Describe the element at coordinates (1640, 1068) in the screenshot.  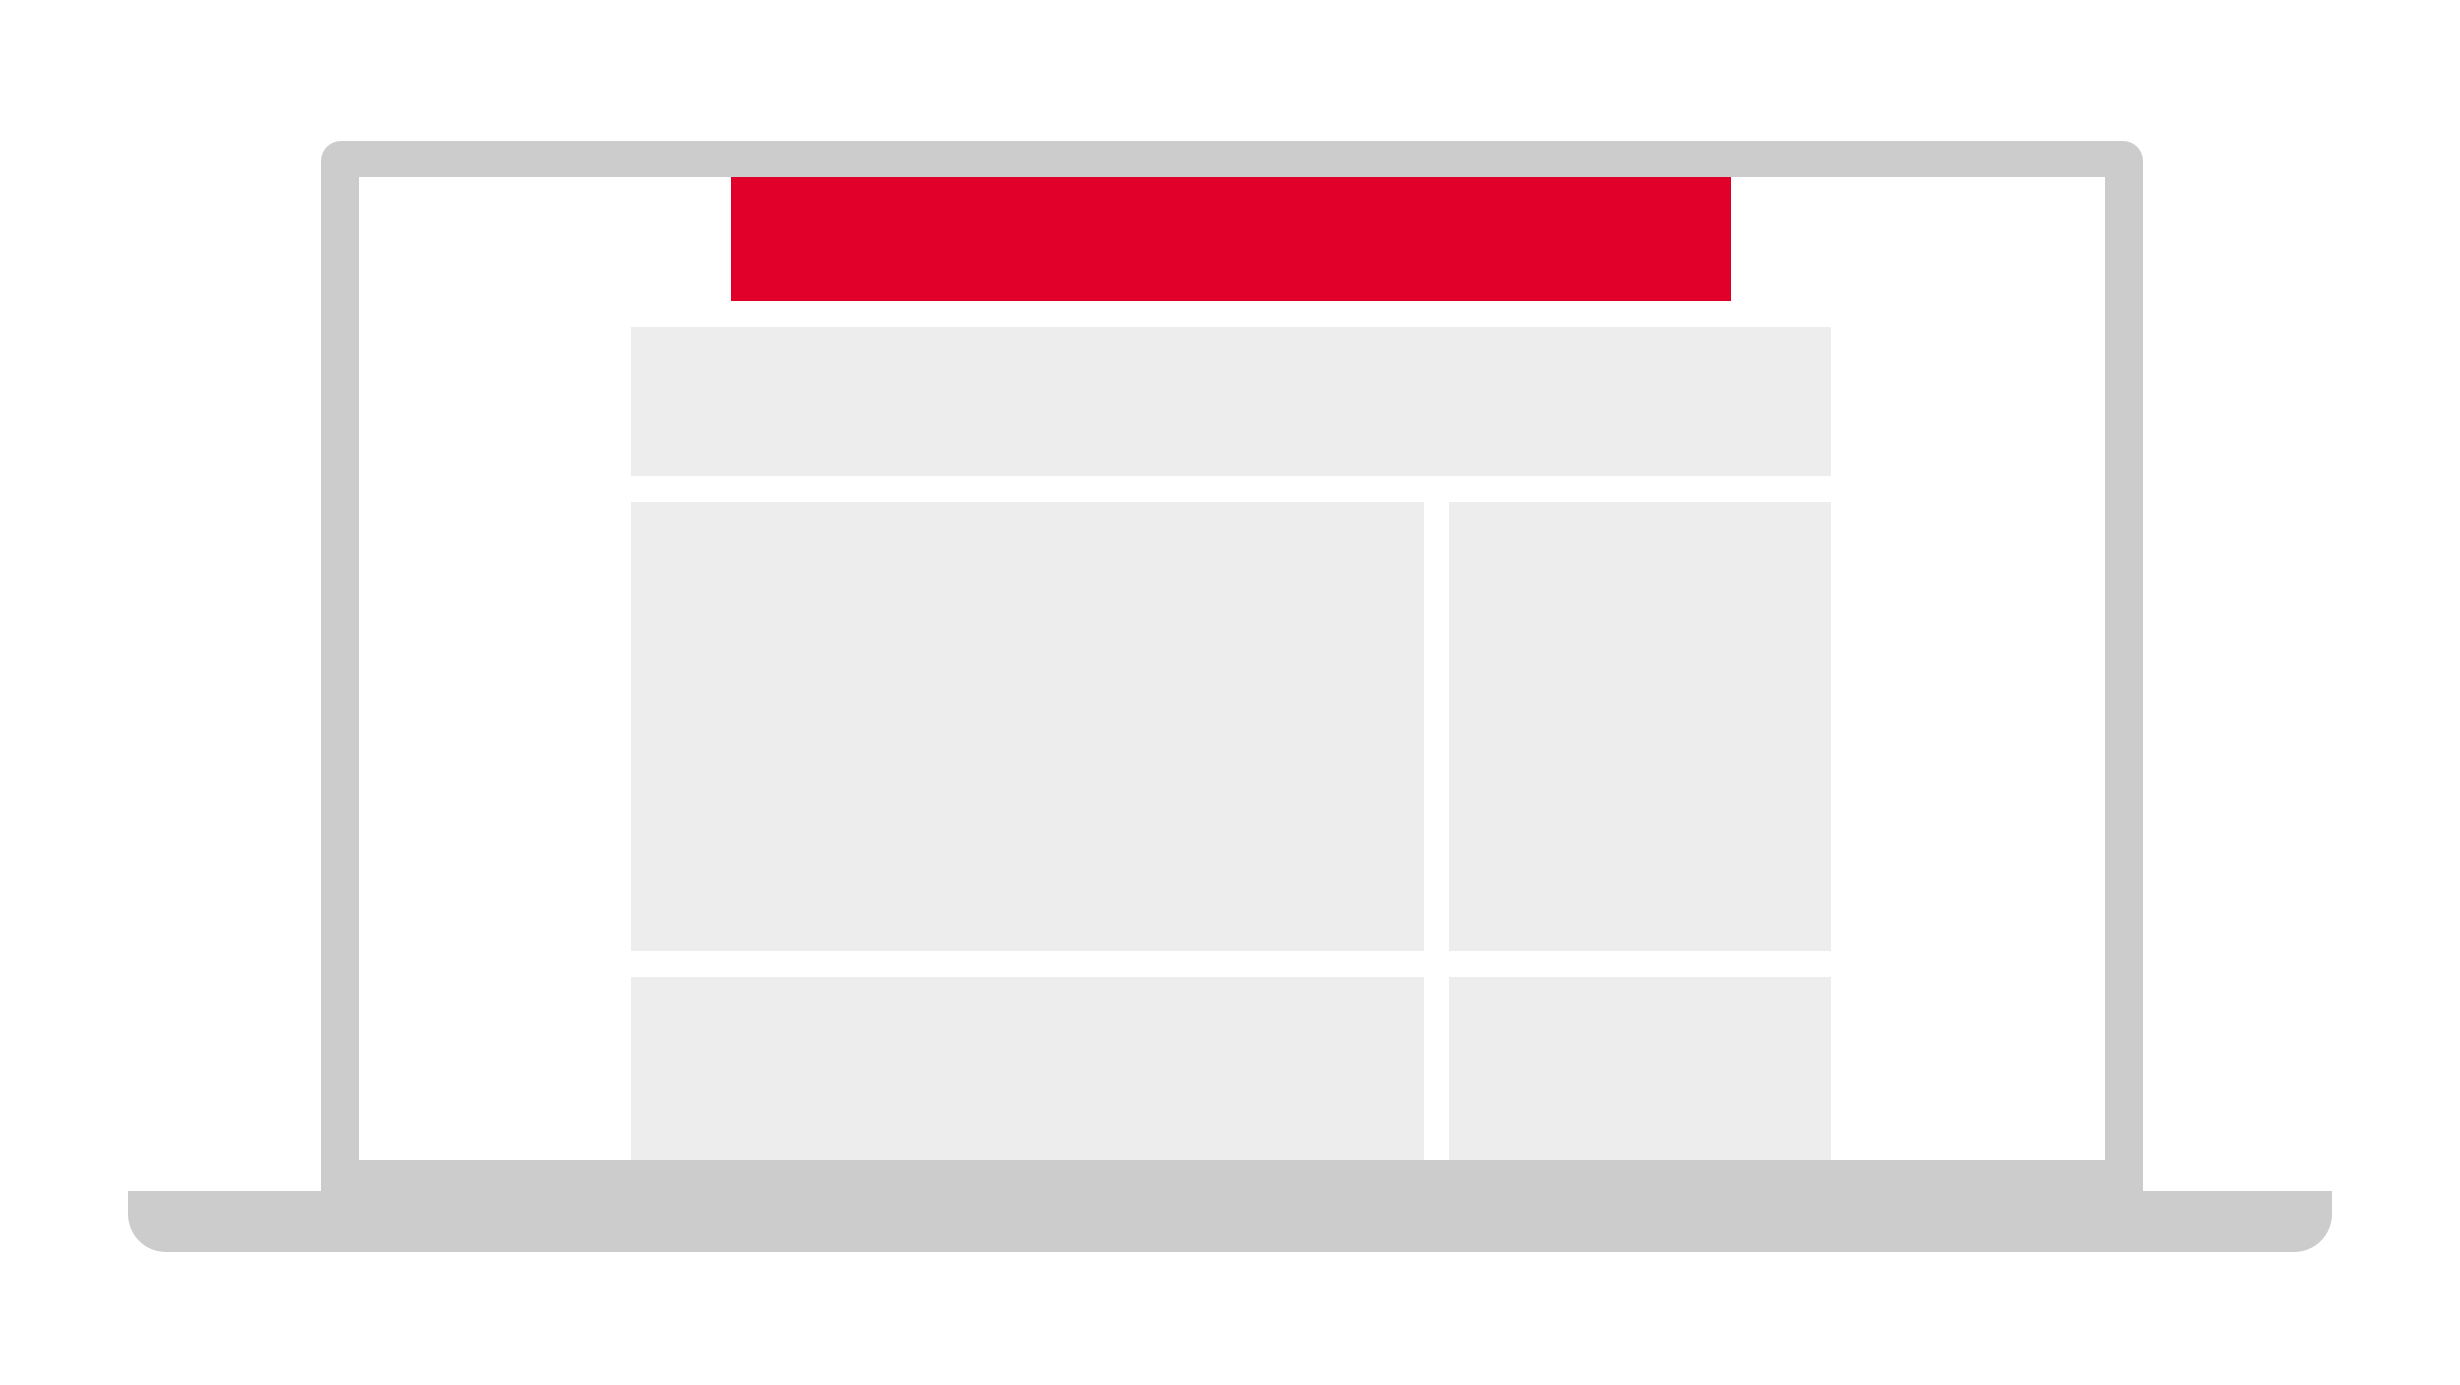
I see `sidebar-block-secondary` at that location.